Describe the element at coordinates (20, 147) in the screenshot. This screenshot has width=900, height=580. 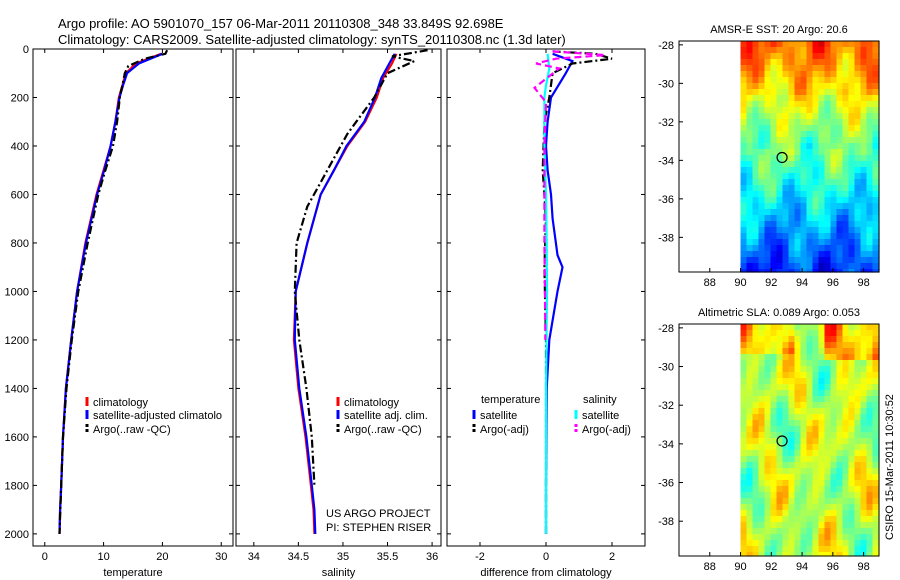
I see `y-tick-label: 400` at that location.